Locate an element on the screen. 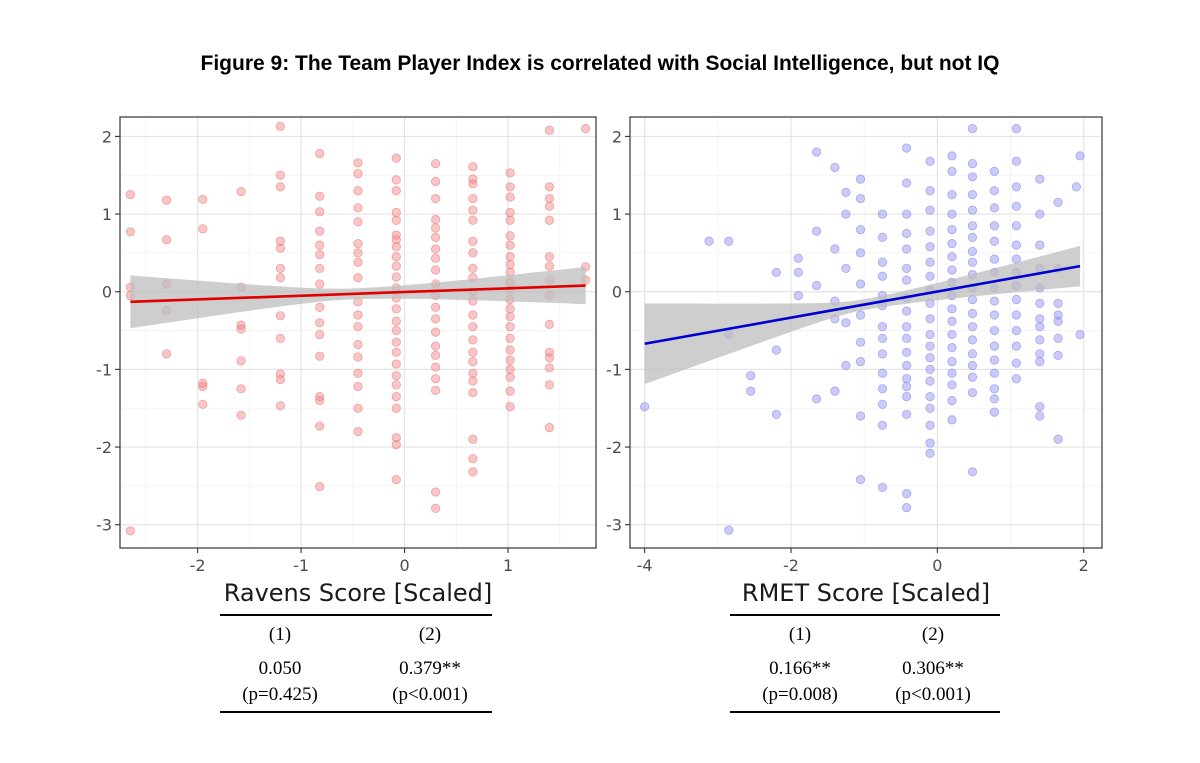 The image size is (1200, 763). x-tick-label: -2 is located at coordinates (791, 565).